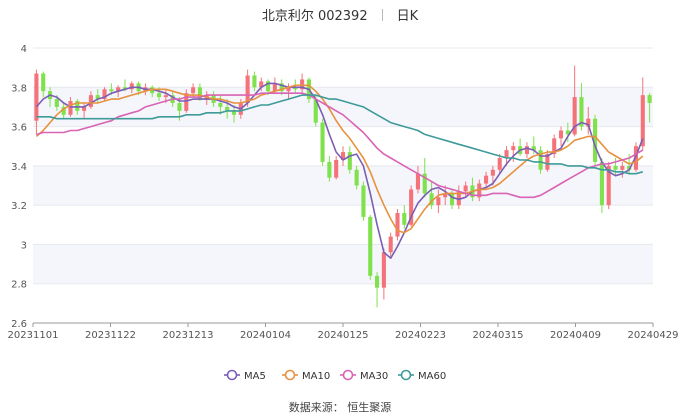 Image resolution: width=680 pixels, height=415 pixels. I want to click on y-tick-label: 4, so click(24, 49).